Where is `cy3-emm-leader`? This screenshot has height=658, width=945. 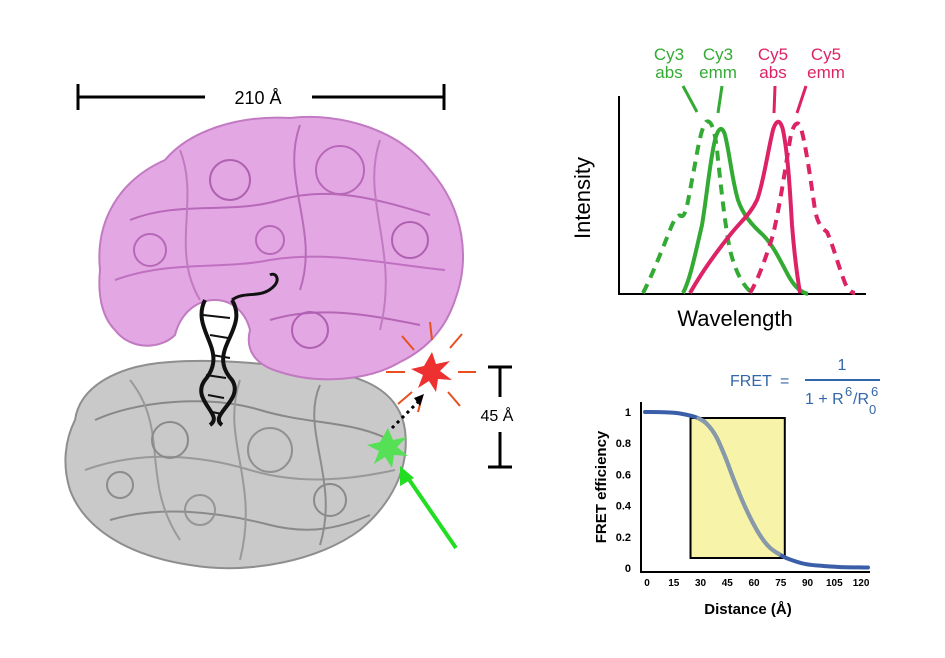
cy3-emm-leader is located at coordinates (720, 99).